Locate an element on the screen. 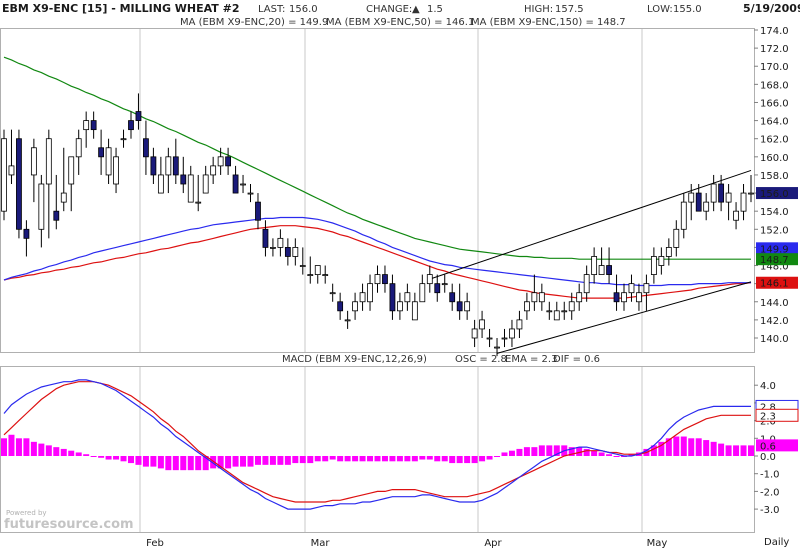 This screenshot has width=800, height=550. chart-date: 5/19/2009 is located at coordinates (771, 8).